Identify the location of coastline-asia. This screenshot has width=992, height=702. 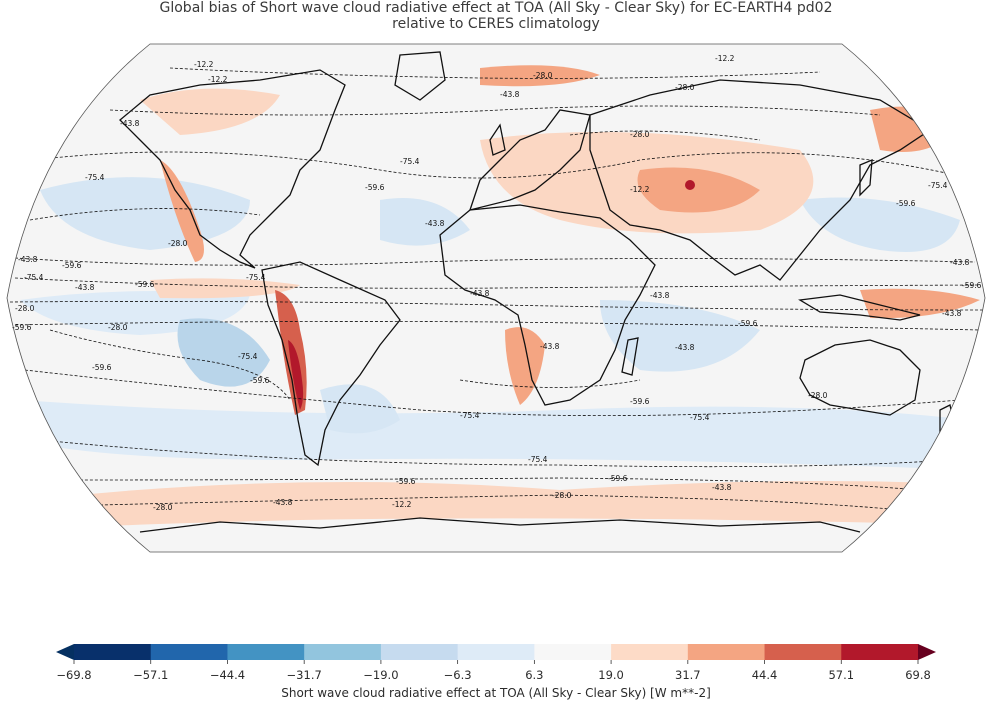
(760, 180).